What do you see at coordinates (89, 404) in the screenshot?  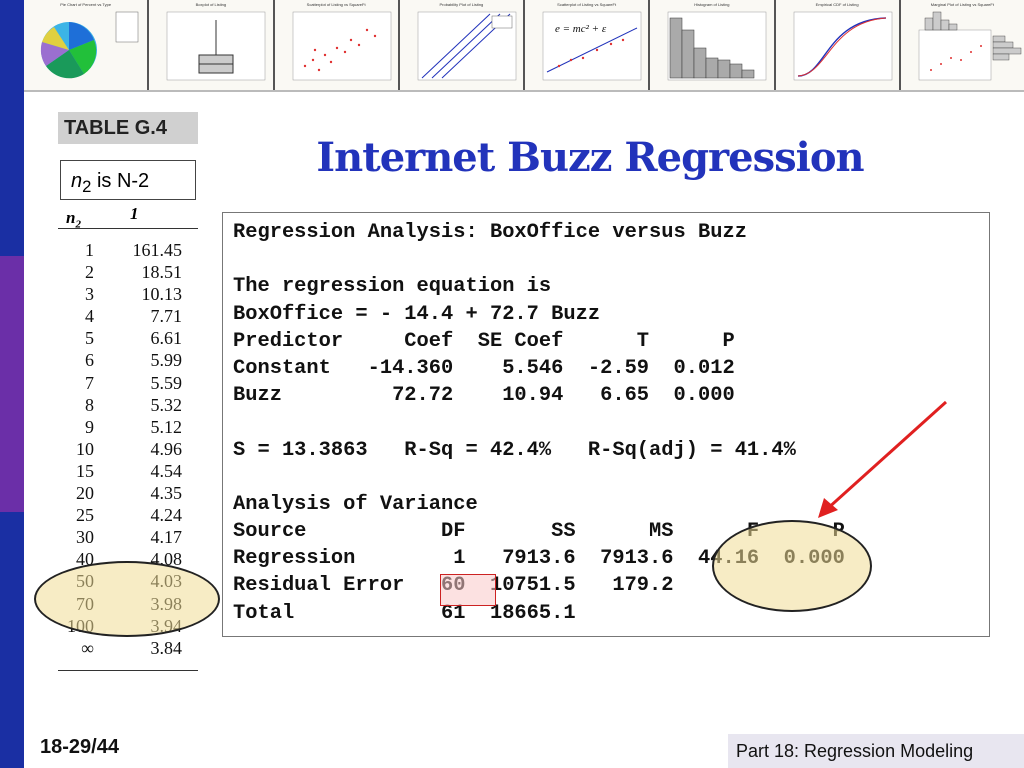 I see `table-cell-n2: 8` at bounding box center [89, 404].